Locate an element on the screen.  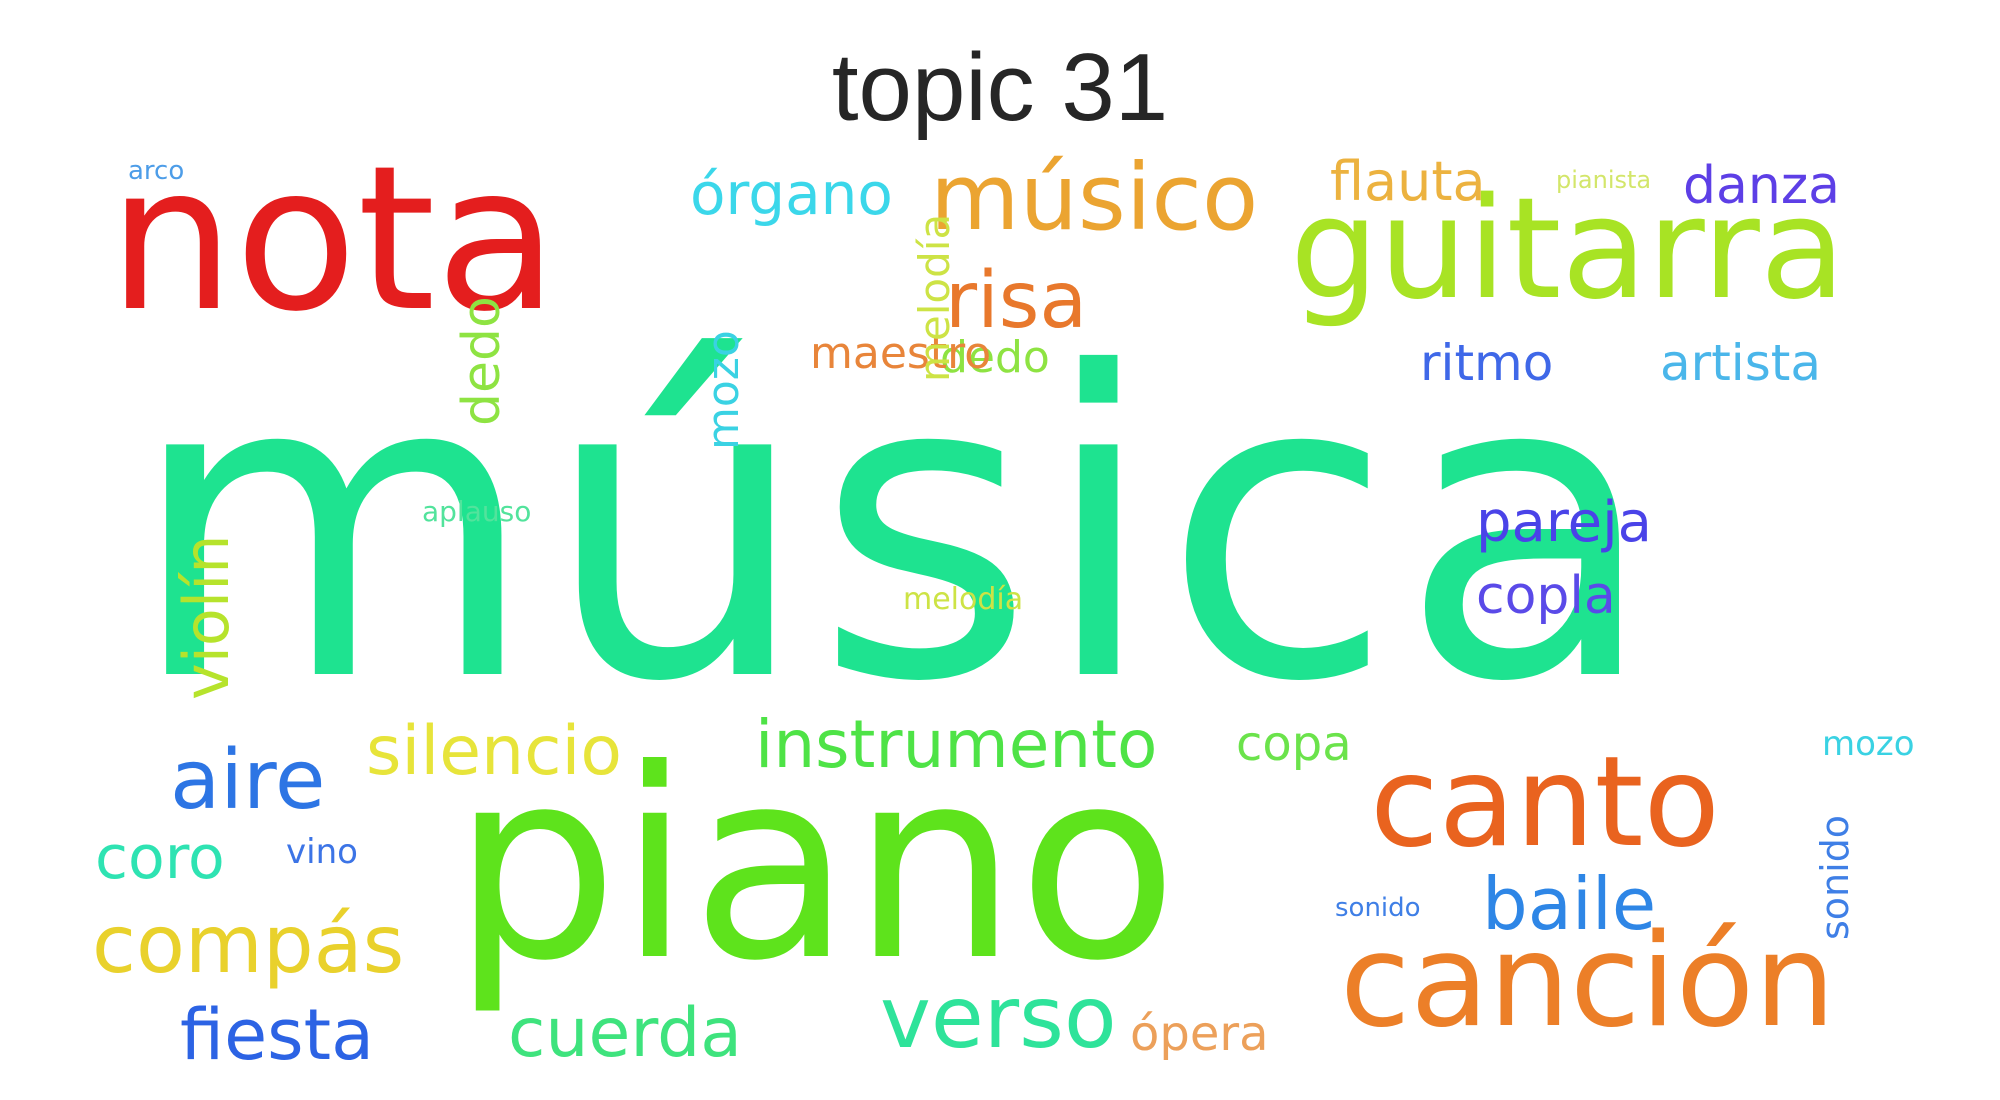
word-opera: ópera is located at coordinates (1199, 1034).